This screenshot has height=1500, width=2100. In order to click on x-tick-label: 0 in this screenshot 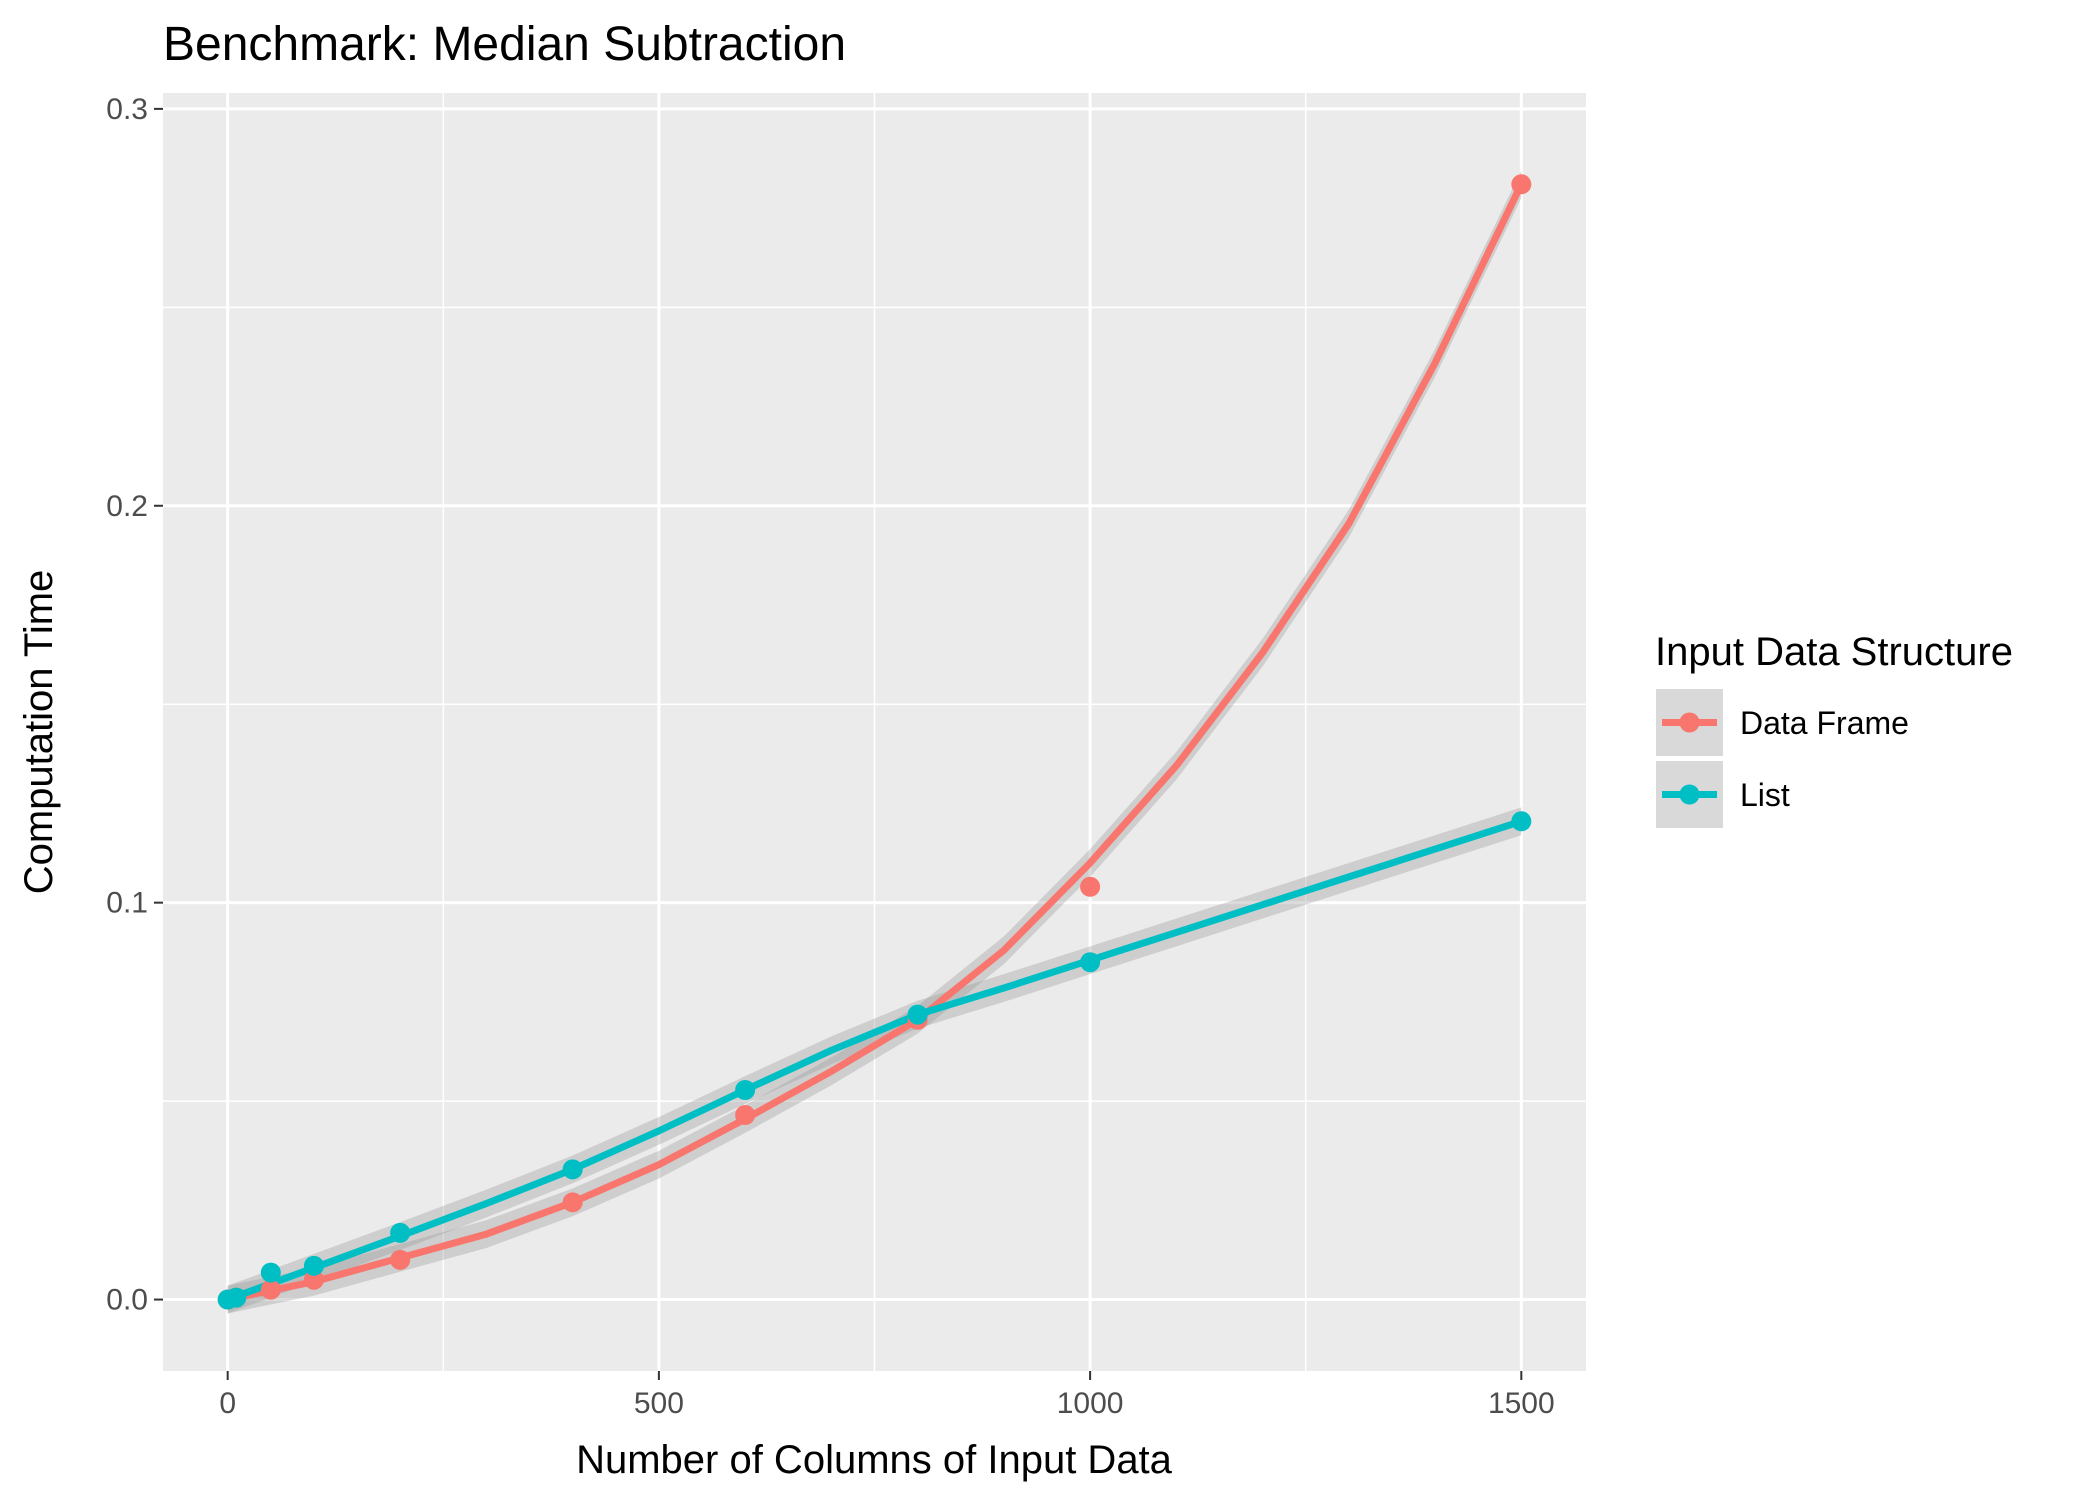, I will do `click(227, 1403)`.